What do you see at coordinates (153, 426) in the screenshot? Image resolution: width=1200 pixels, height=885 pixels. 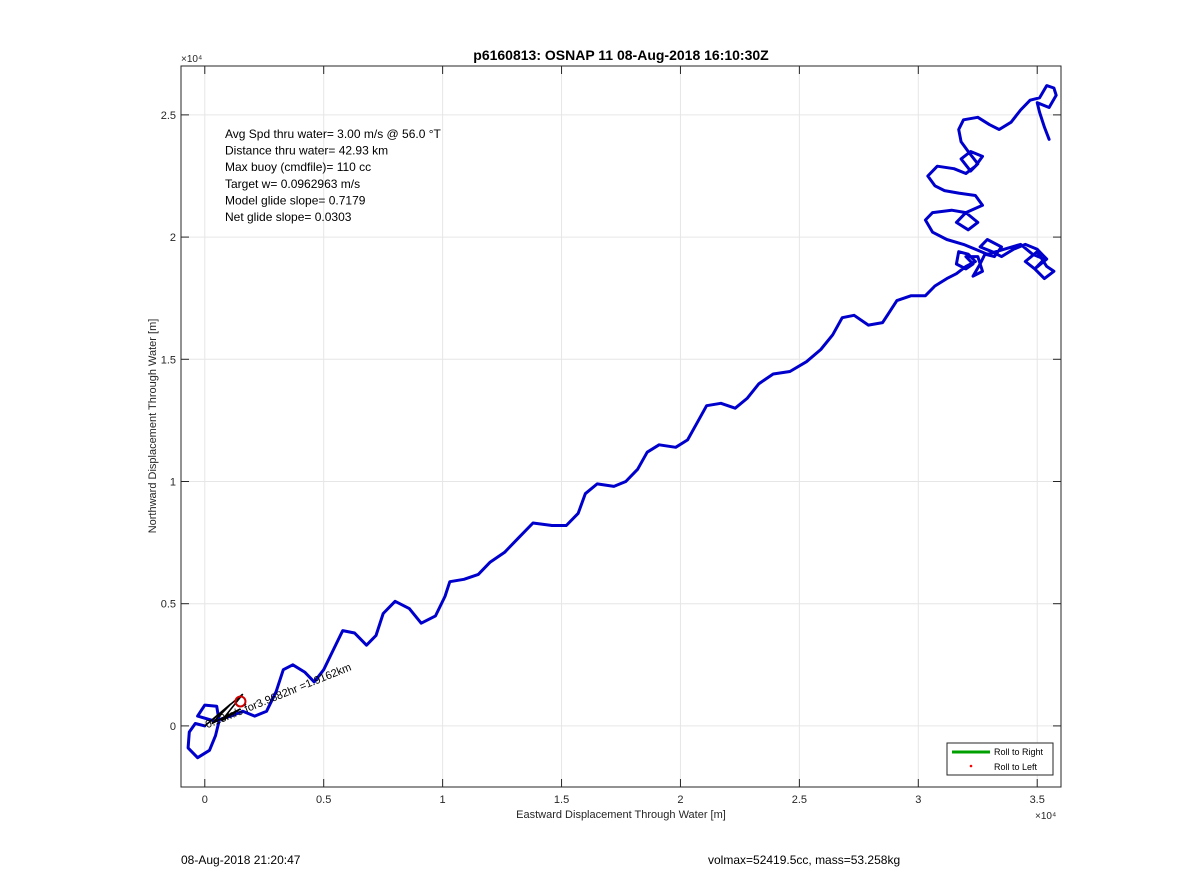 I see `y-axis-label: Northward Displacement Through Water [m]` at bounding box center [153, 426].